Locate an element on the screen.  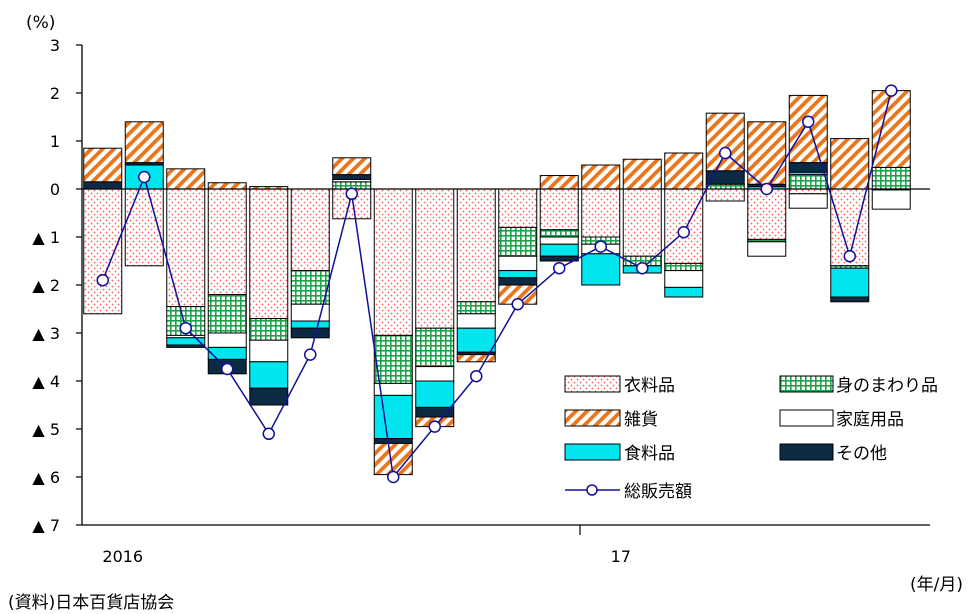
legend-marker-total-sales is located at coordinates (592, 490).